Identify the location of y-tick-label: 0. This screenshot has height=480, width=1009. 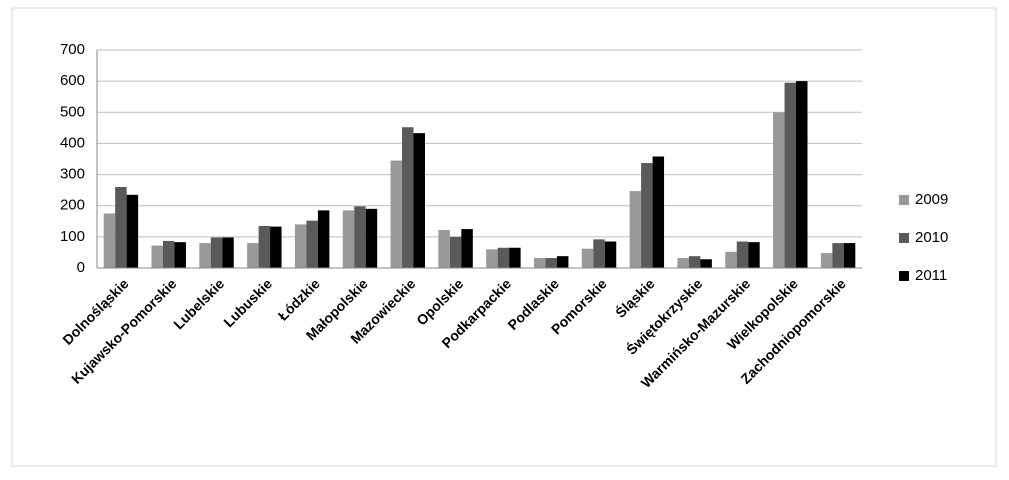
(81, 267).